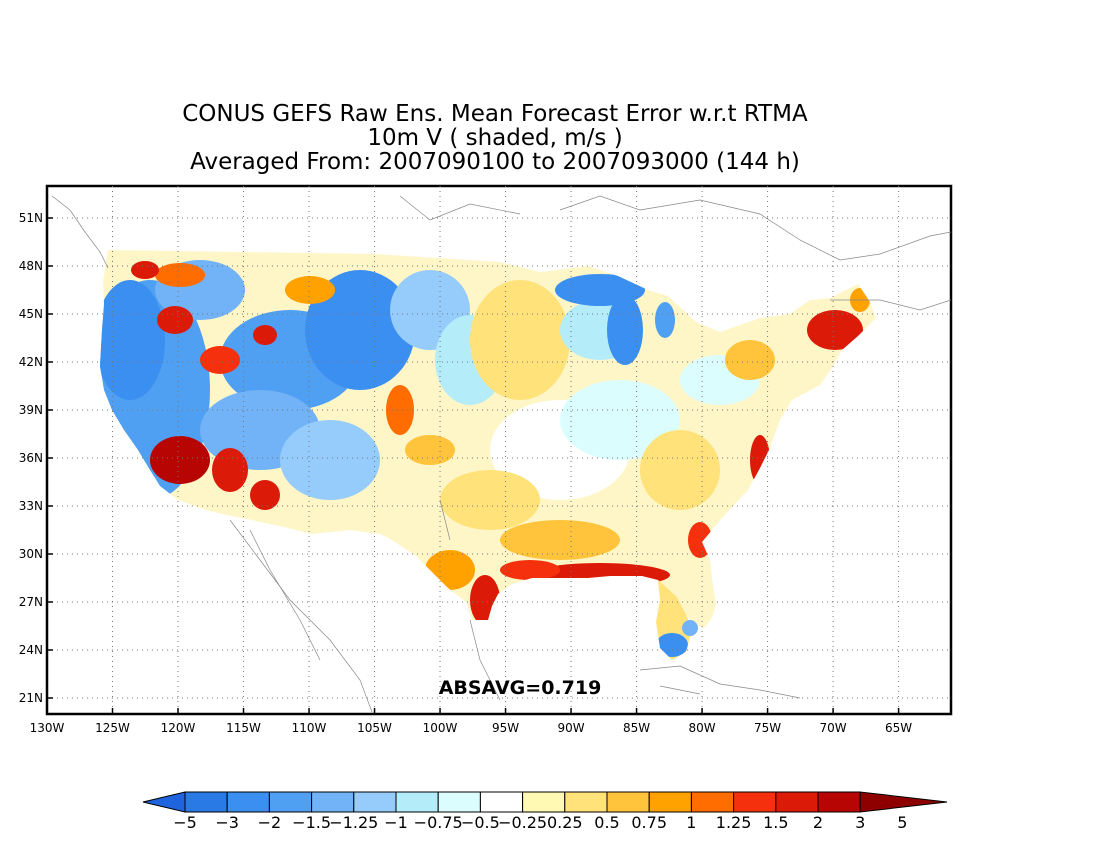 Image resolution: width=1100 pixels, height=850 pixels. I want to click on lat-tick-label: 33N, so click(31, 506).